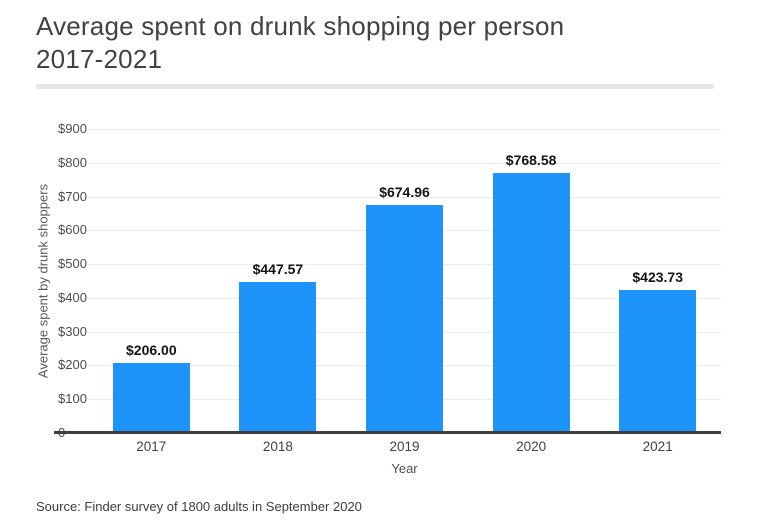 The image size is (780, 526). I want to click on bar-value-label-2020: $768.58, so click(531, 160).